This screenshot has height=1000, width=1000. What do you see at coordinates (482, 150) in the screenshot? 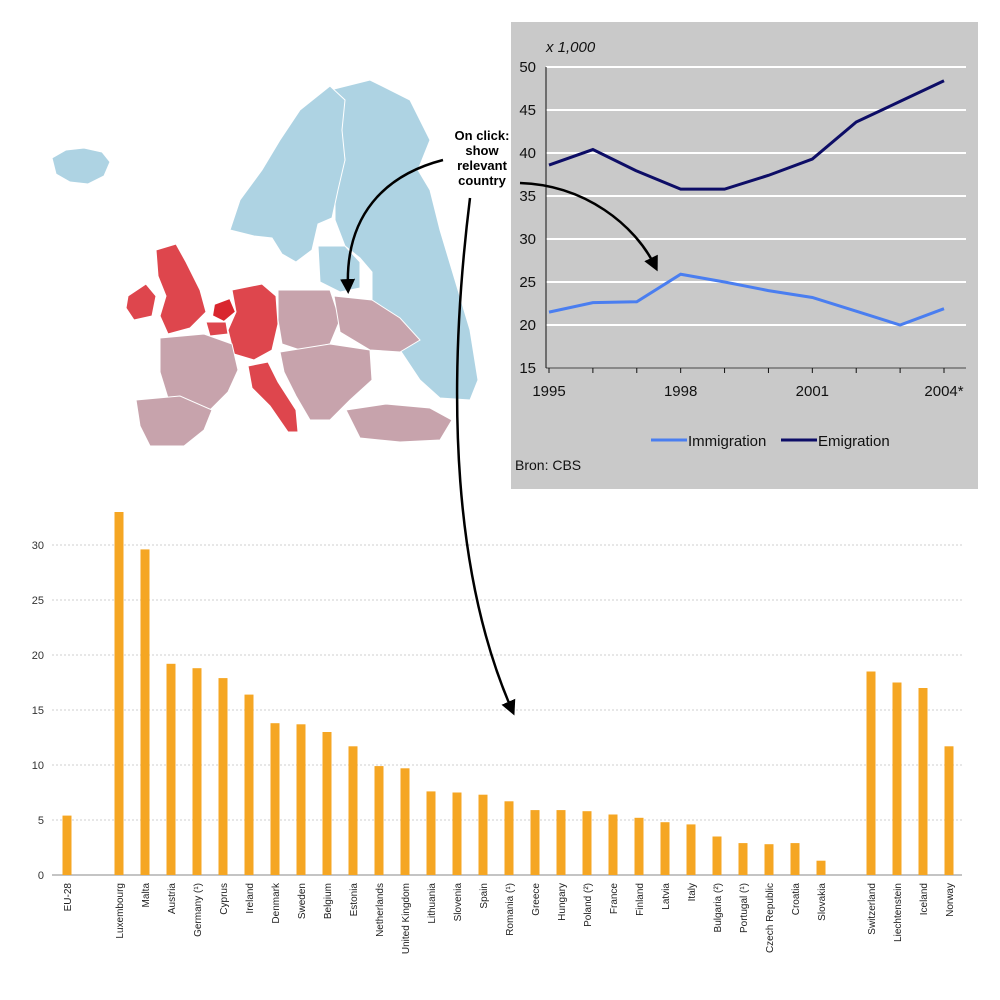
I see `annotation-line: show` at bounding box center [482, 150].